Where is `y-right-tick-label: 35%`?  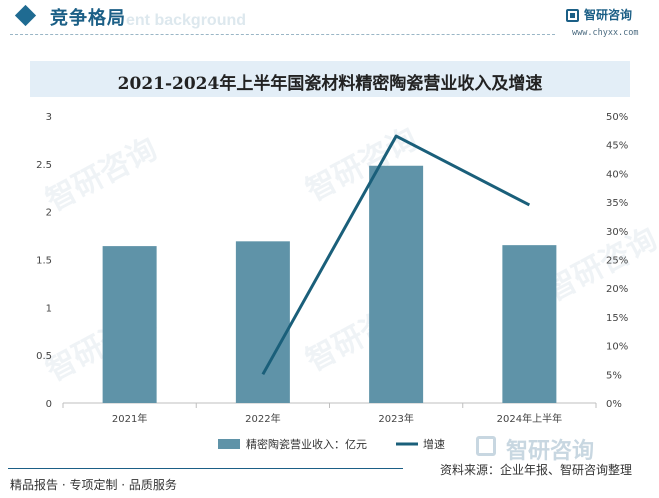
y-right-tick-label: 35% is located at coordinates (617, 203).